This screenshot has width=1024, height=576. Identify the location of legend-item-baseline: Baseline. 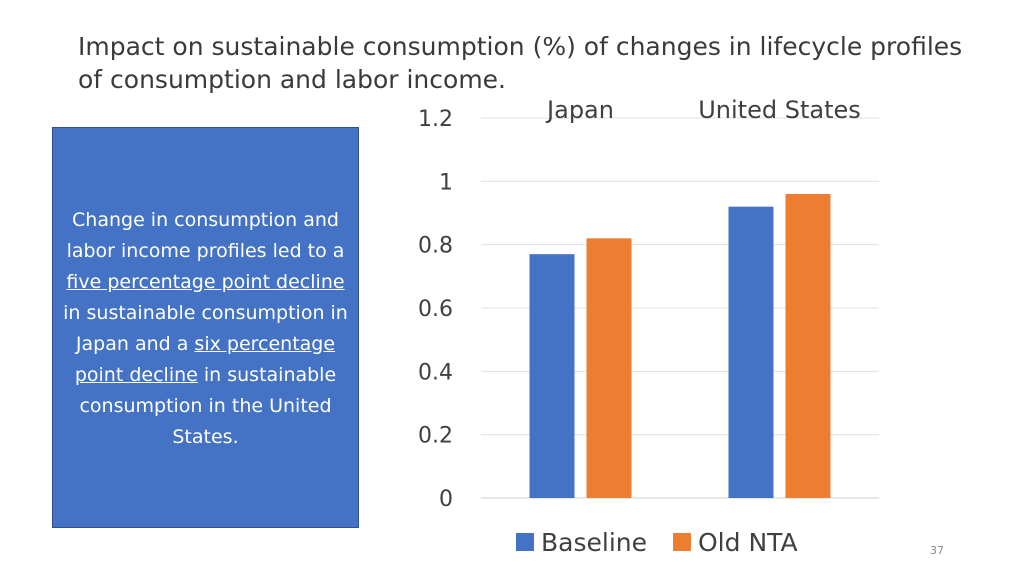
(581, 542).